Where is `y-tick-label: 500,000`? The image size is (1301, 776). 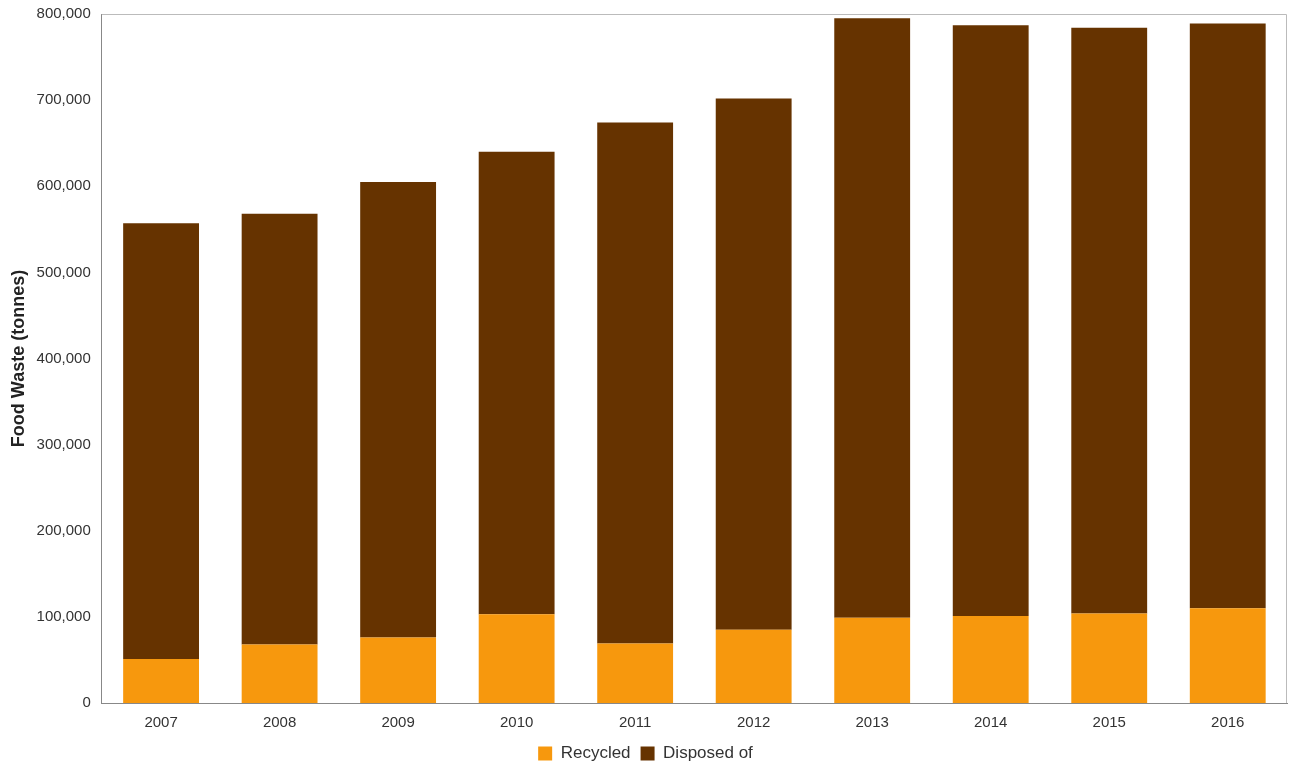
y-tick-label: 500,000 is located at coordinates (63, 271).